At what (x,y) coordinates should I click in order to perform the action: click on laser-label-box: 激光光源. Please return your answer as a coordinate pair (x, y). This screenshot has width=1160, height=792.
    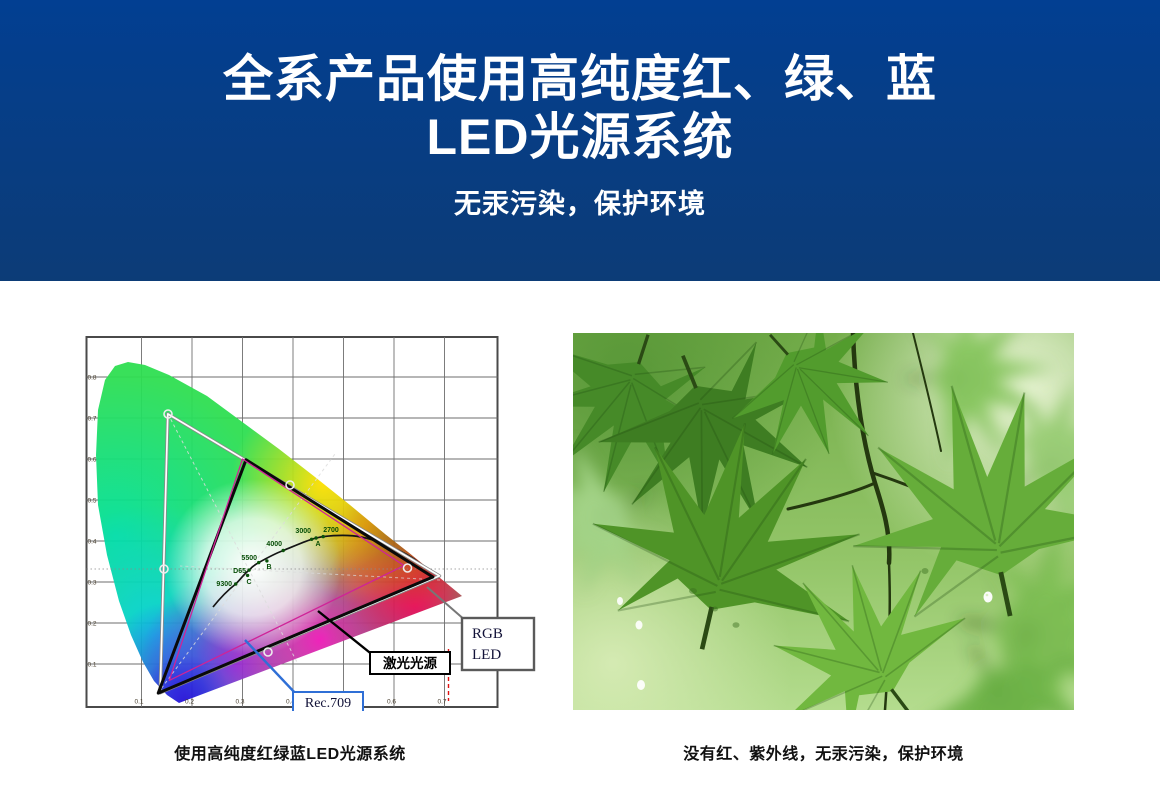
    Looking at the image, I should click on (410, 663).